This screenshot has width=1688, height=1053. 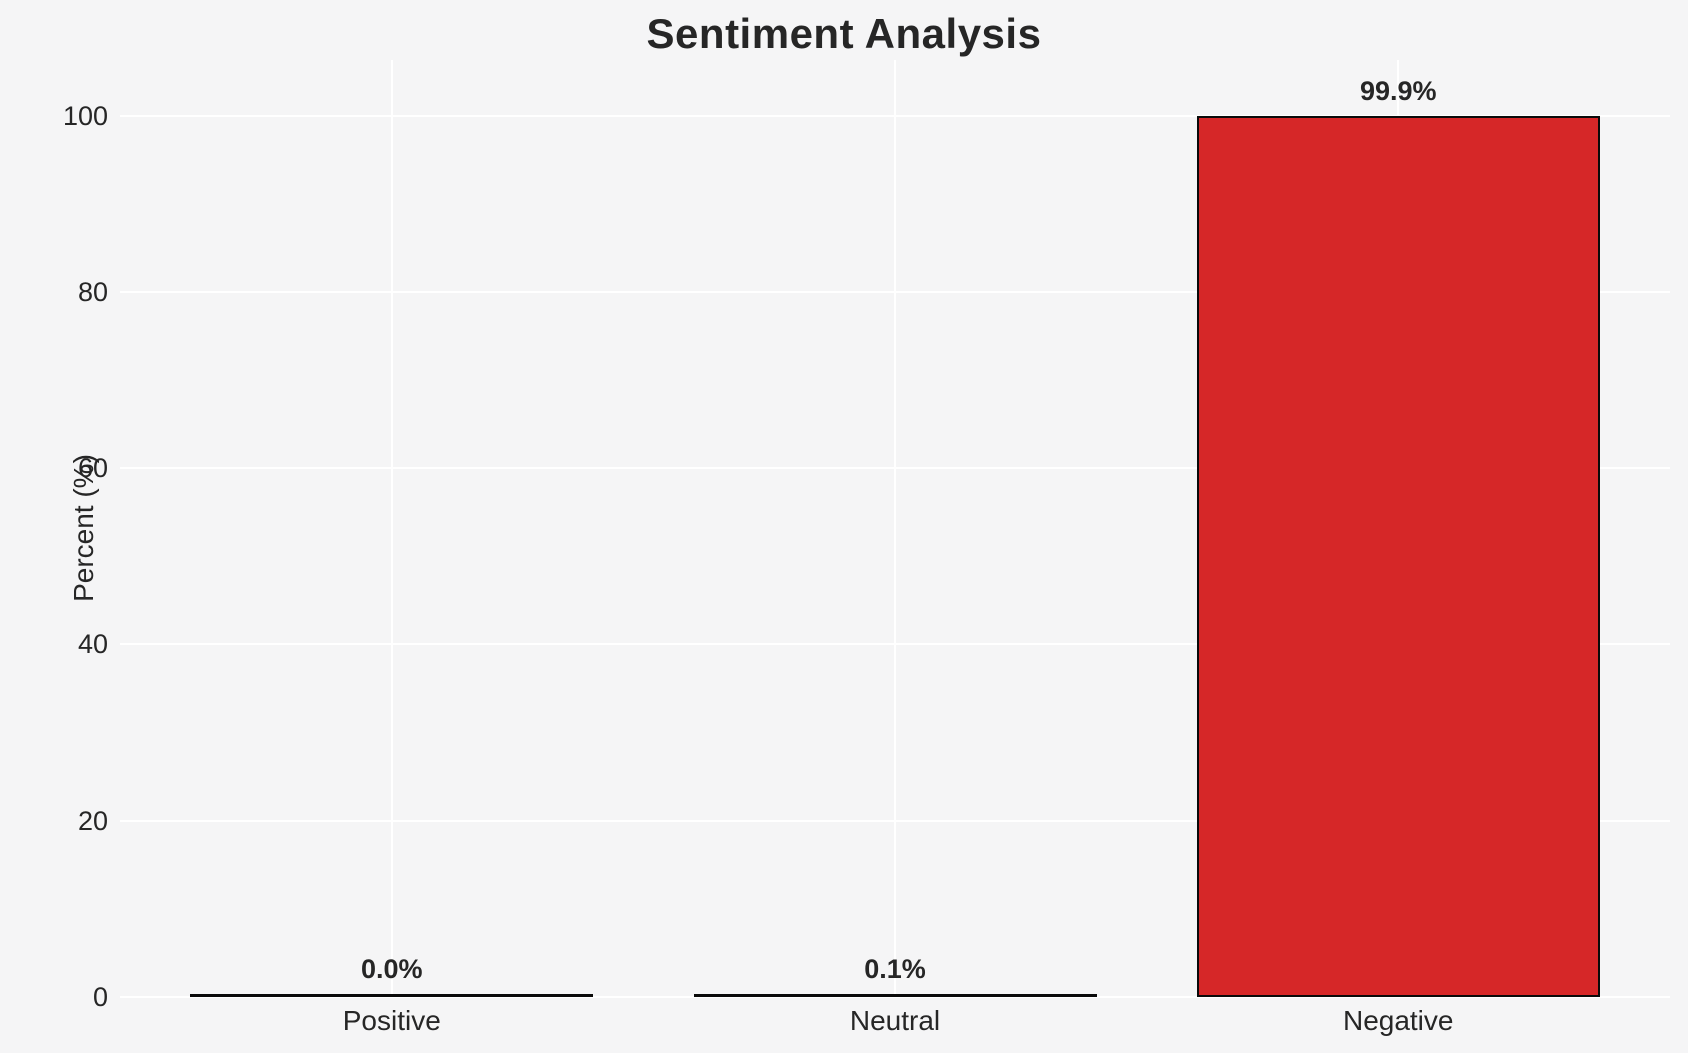 I want to click on y-tick-label: 60, so click(x=92, y=468).